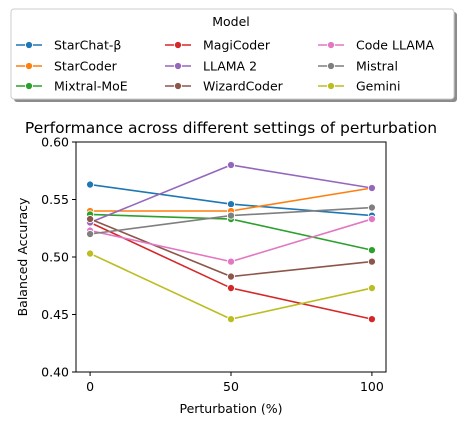 Image resolution: width=462 pixels, height=425 pixels. I want to click on legend-title: Model, so click(231, 21).